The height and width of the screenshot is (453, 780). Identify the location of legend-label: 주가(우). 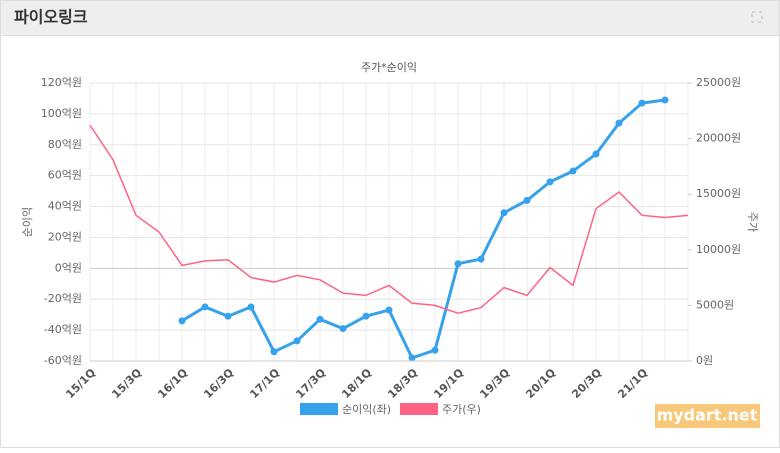
(461, 409).